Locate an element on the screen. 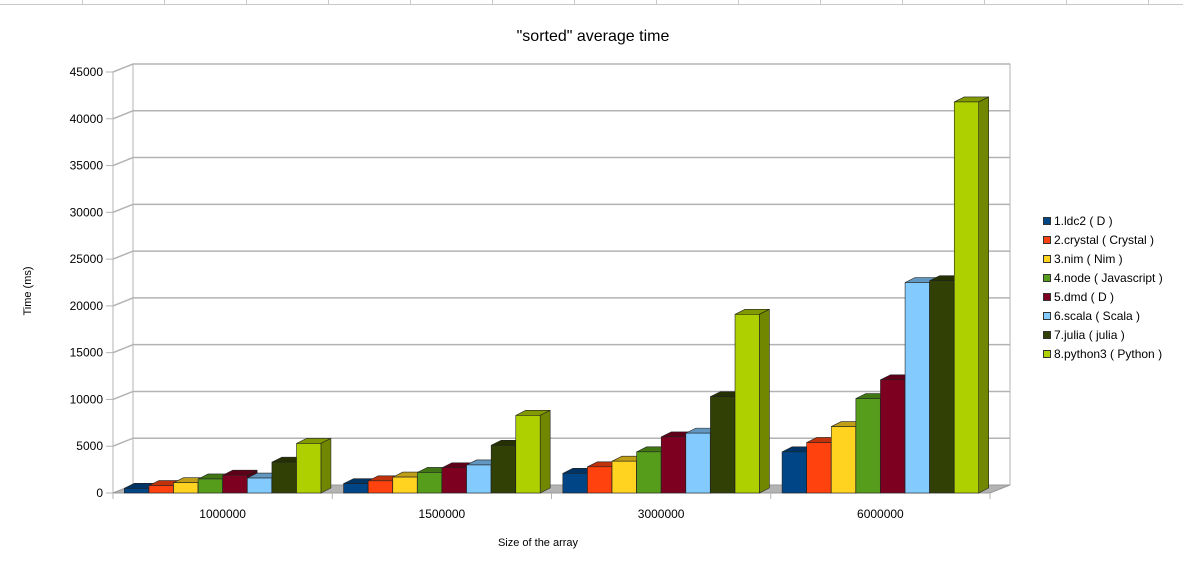 The image size is (1183, 563). legend-label: 7.julia ( julia ) is located at coordinates (1089, 334).